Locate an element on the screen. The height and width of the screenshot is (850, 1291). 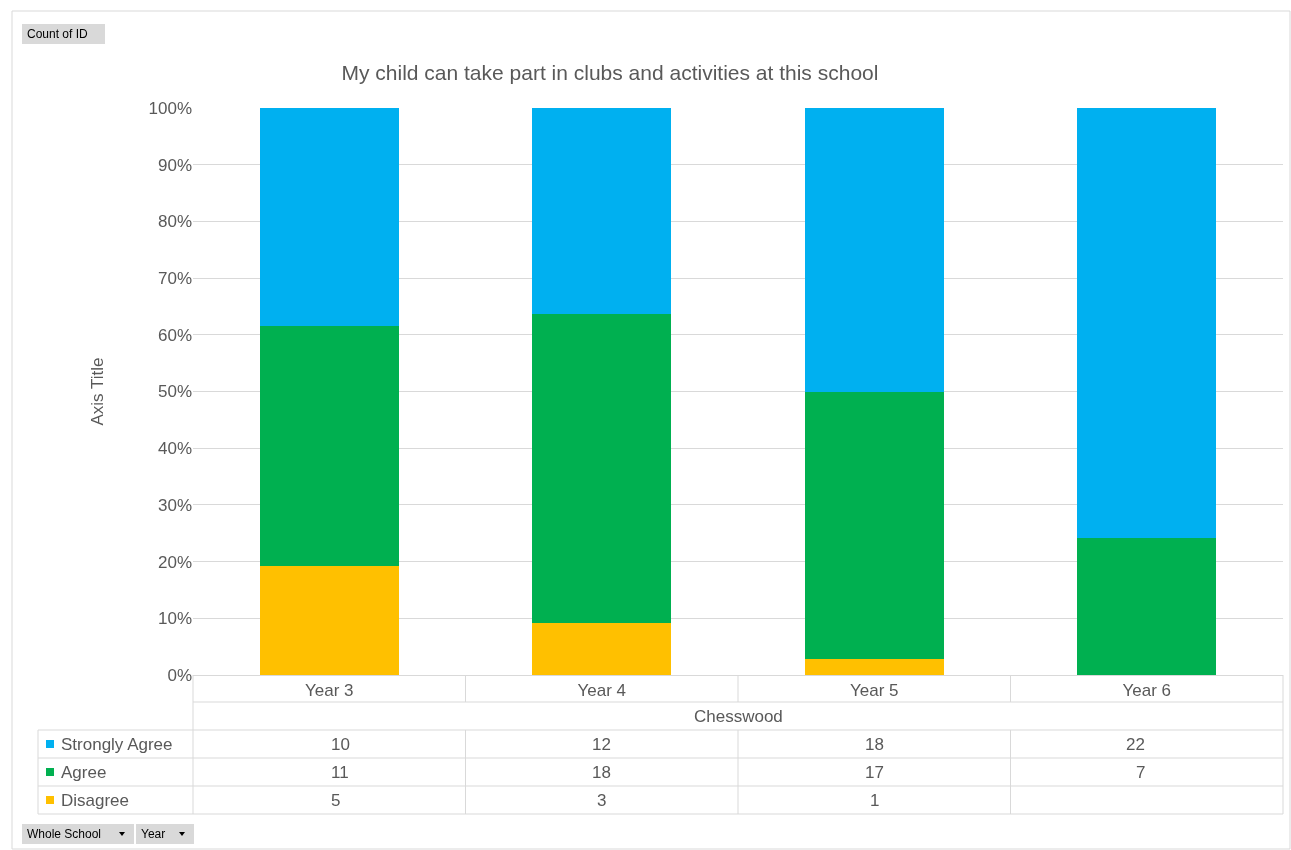
y-tick-label: 40% is located at coordinates (174, 449).